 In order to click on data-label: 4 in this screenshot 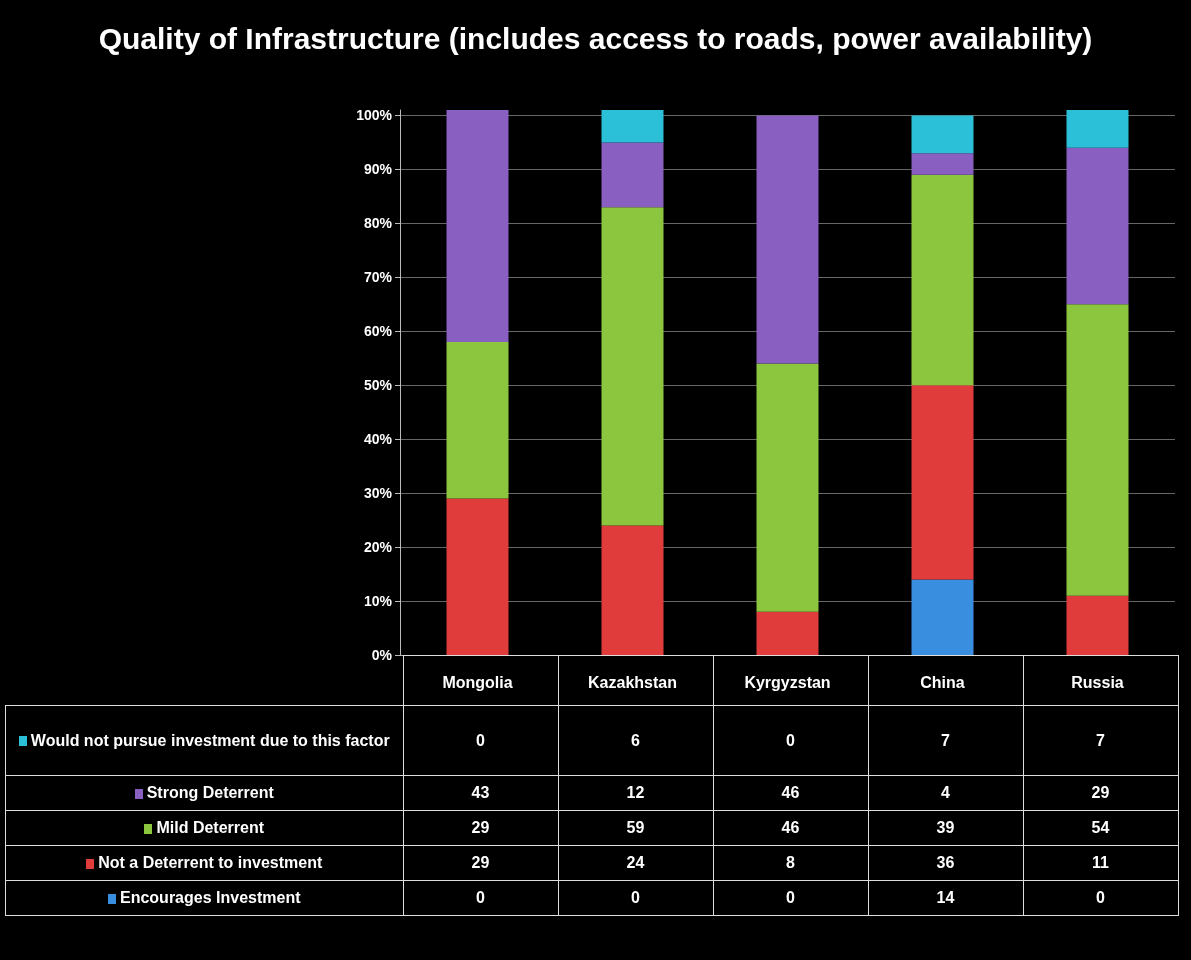, I will do `click(945, 793)`.